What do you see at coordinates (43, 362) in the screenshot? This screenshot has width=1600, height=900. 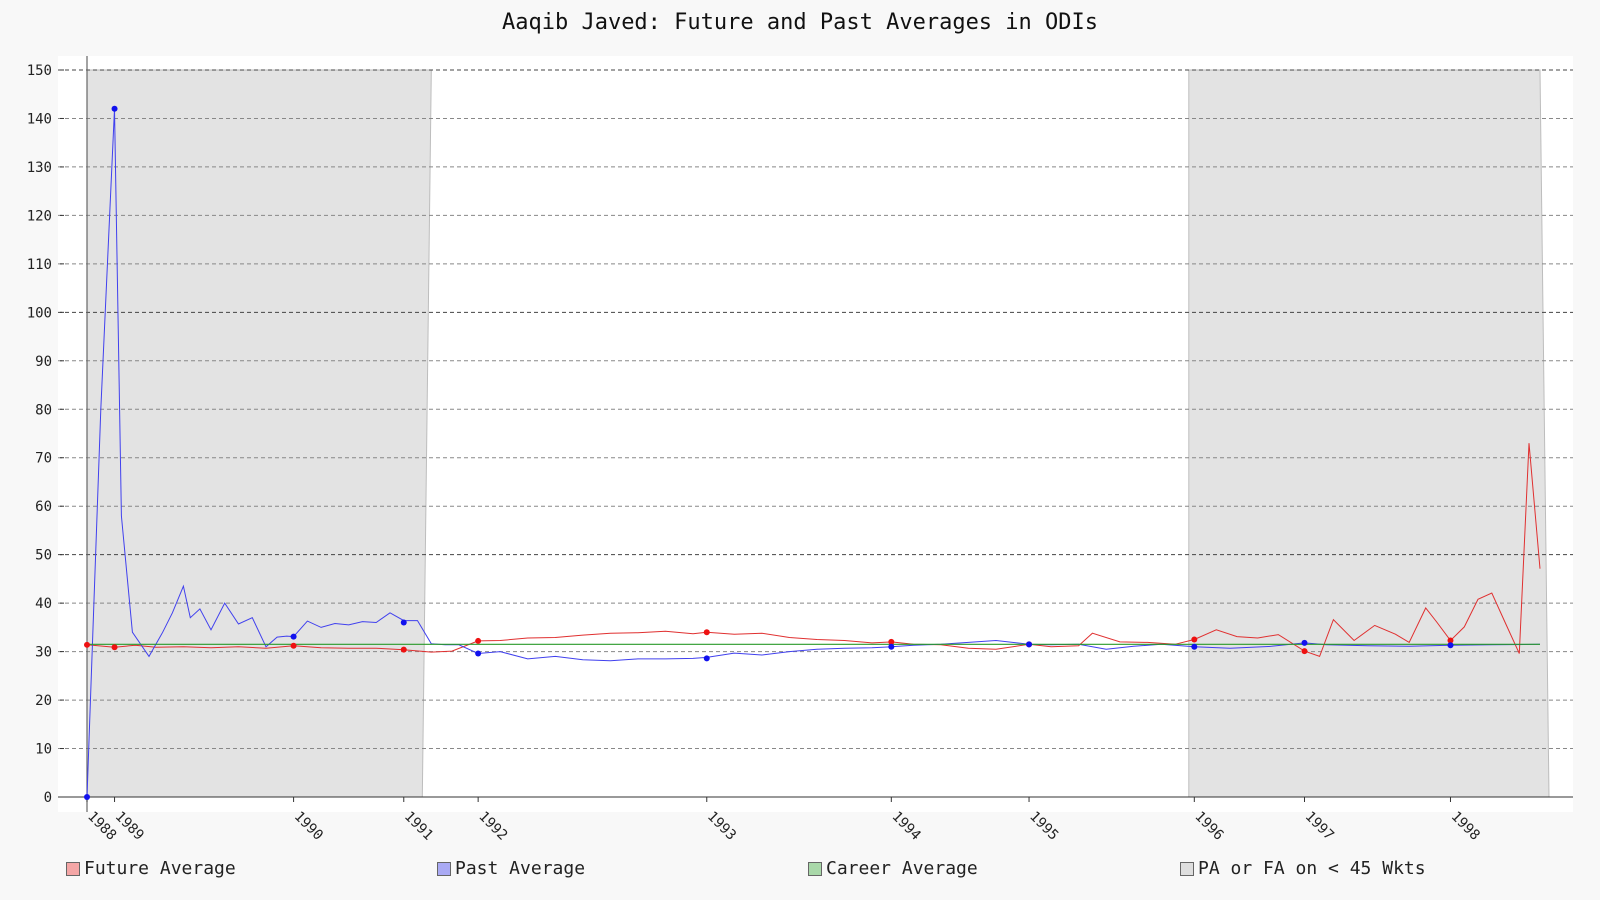 I see `y-tick-label-90: 90` at bounding box center [43, 362].